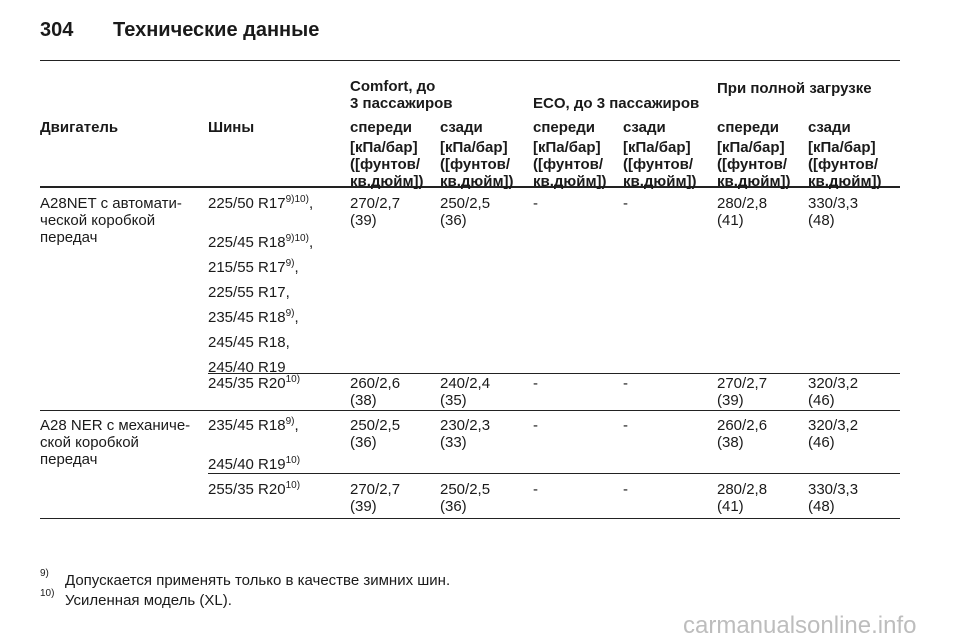  I want to click on engine: A28 NER с механиче-, so click(115, 425).